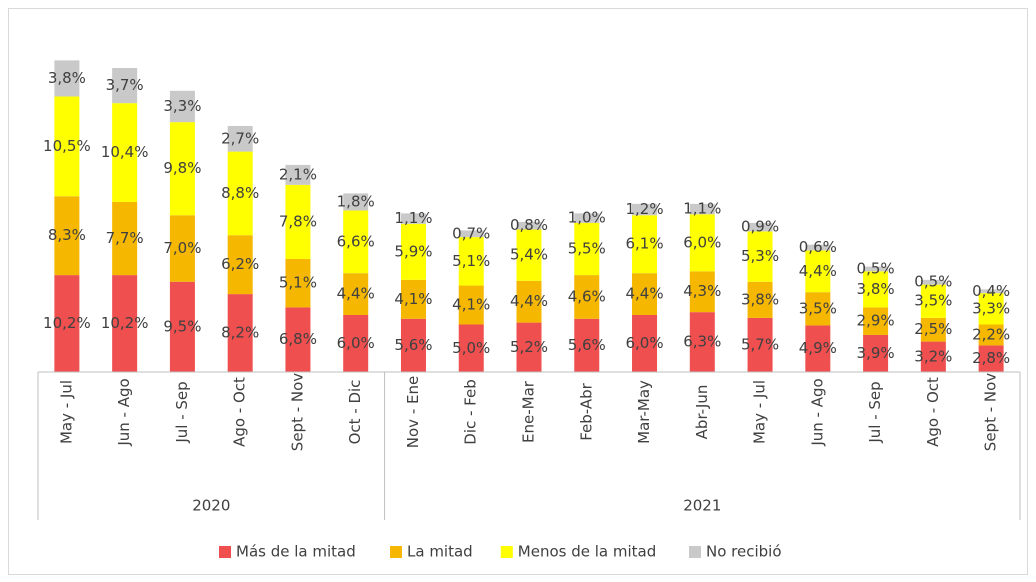 This screenshot has height=582, width=1036. Describe the element at coordinates (876, 321) in the screenshot. I see `data-label: 2,9%` at that location.